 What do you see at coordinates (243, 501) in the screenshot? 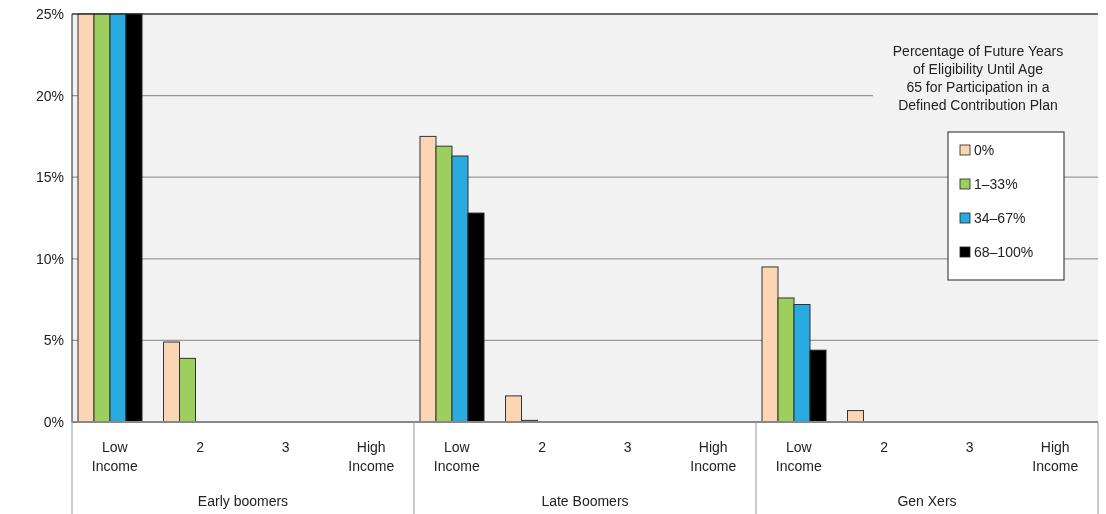
I see `text: Early boomers` at bounding box center [243, 501].